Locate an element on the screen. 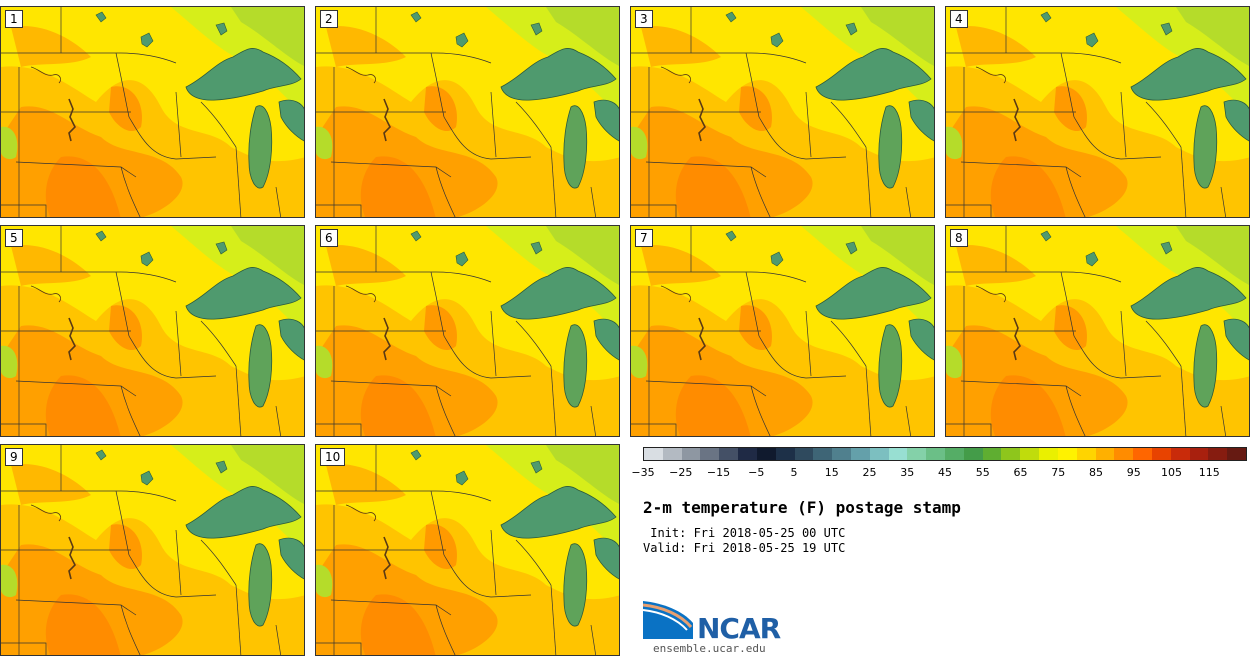  colorbar-tick-label: 45 is located at coordinates (945, 472).